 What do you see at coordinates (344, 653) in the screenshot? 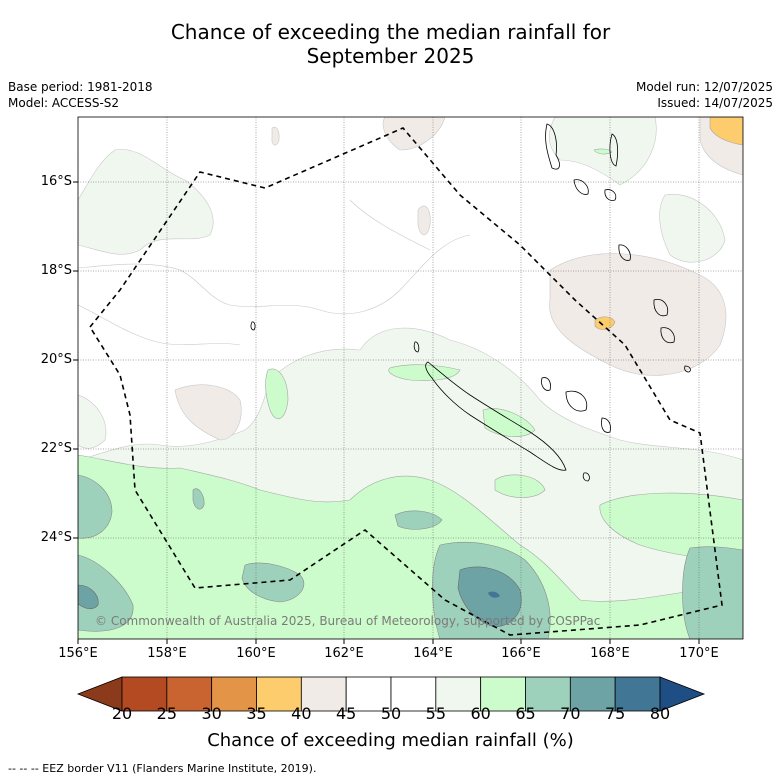
I see `lon-label-162e: 162°E` at bounding box center [344, 653].